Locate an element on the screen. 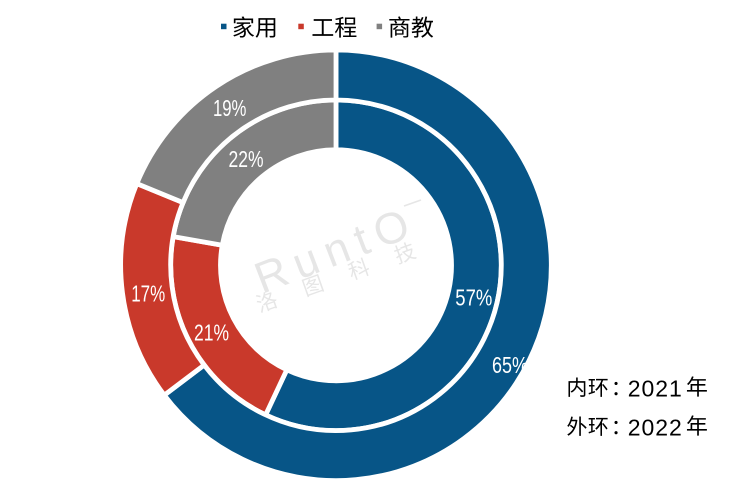 The height and width of the screenshot is (486, 743). svg-text: 57% is located at coordinates (473, 298).